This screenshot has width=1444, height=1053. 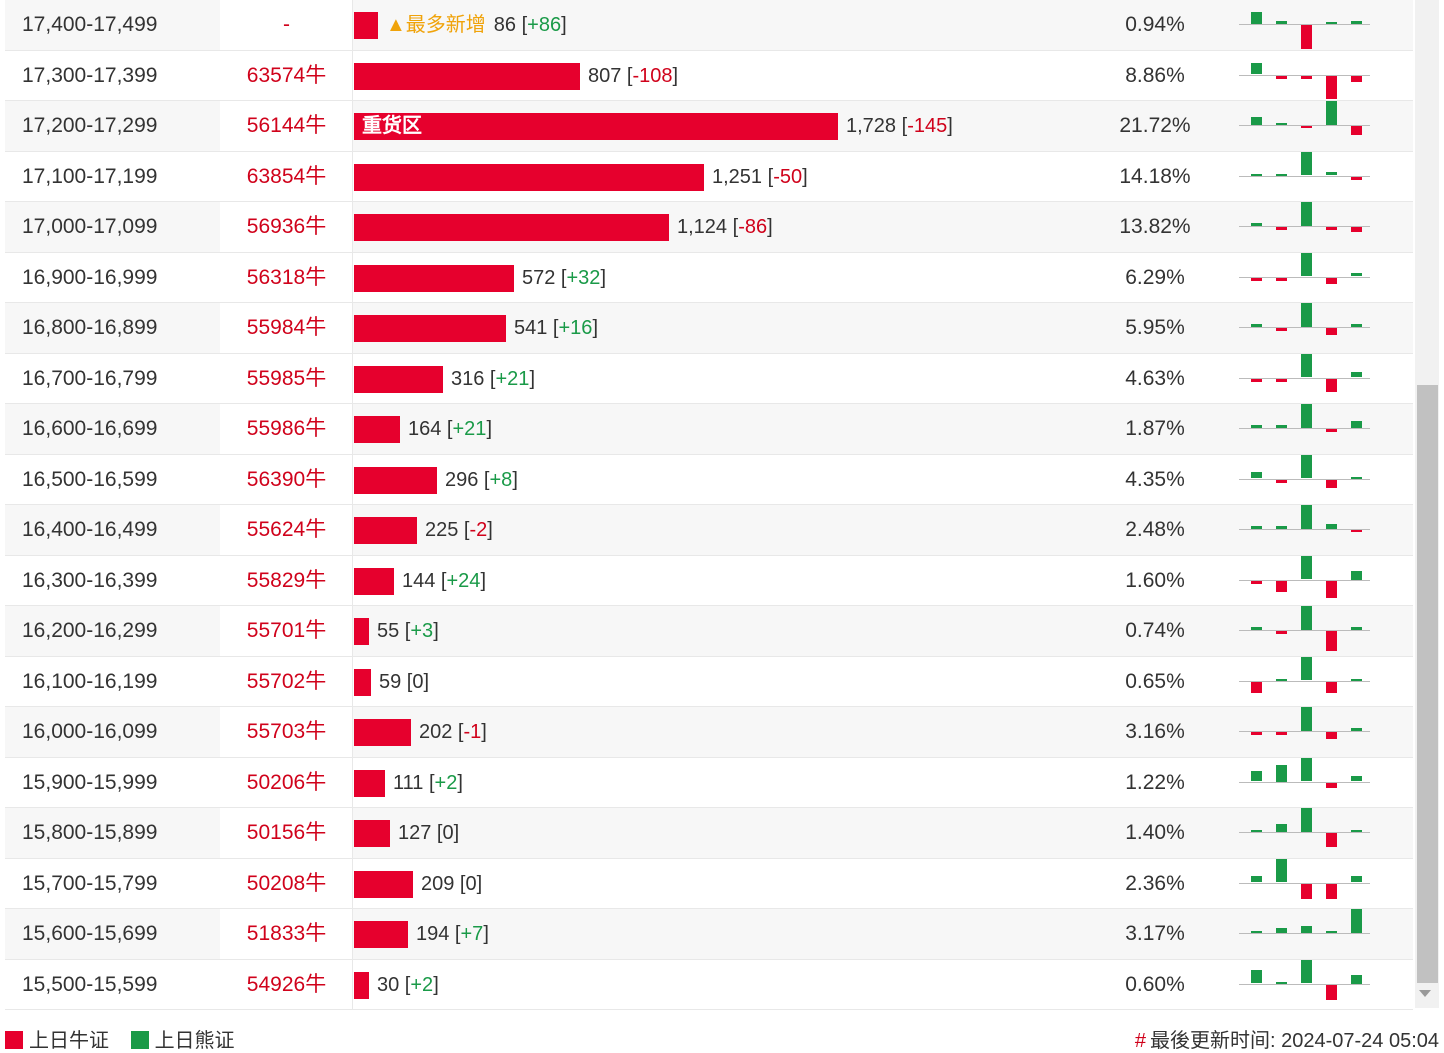 What do you see at coordinates (286, 782) in the screenshot?
I see `warrant-code: 50206牛` at bounding box center [286, 782].